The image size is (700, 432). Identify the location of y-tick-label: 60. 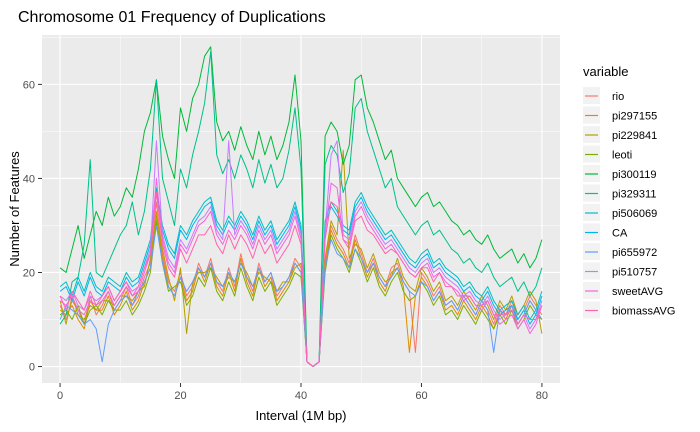
(29, 85).